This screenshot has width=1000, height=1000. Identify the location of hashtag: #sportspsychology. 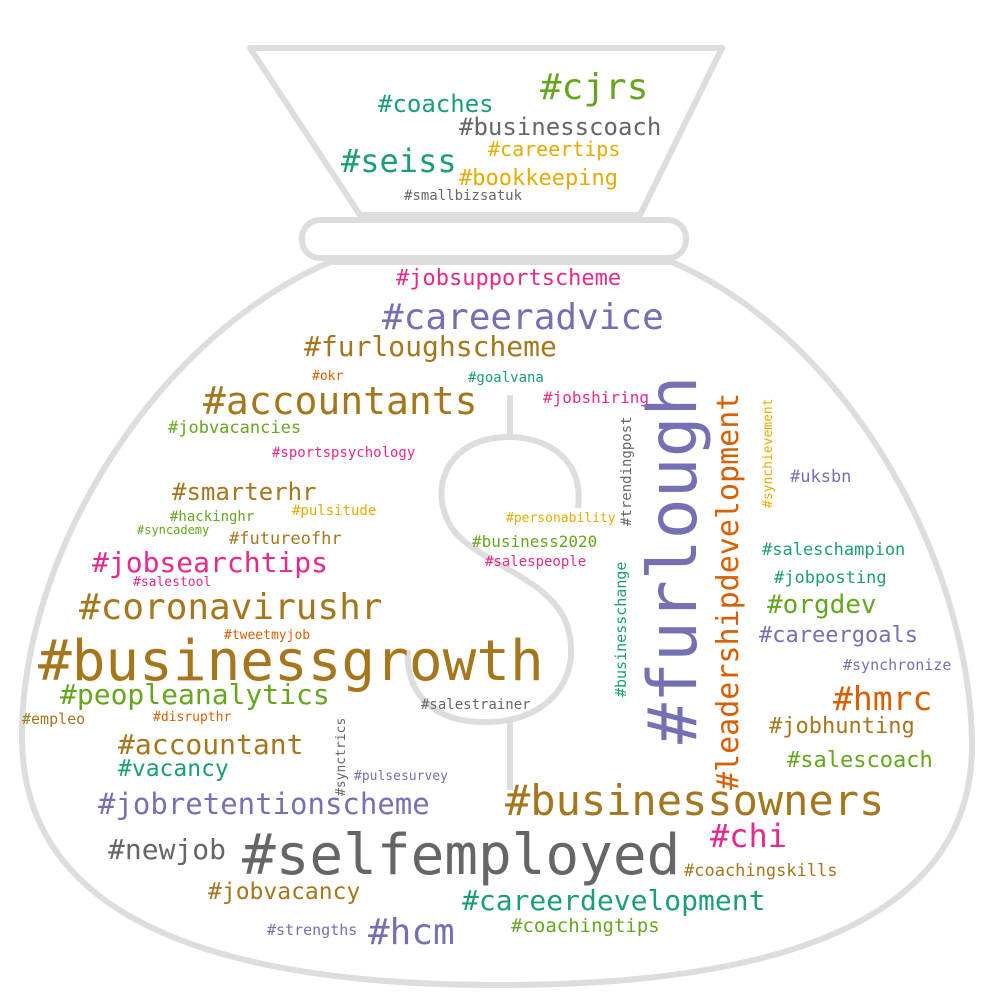
(344, 453).